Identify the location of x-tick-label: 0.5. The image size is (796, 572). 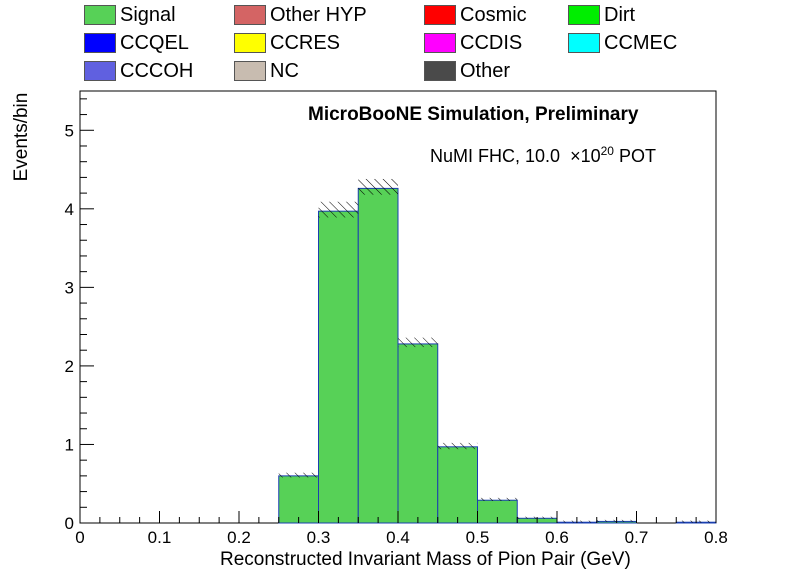
(478, 537).